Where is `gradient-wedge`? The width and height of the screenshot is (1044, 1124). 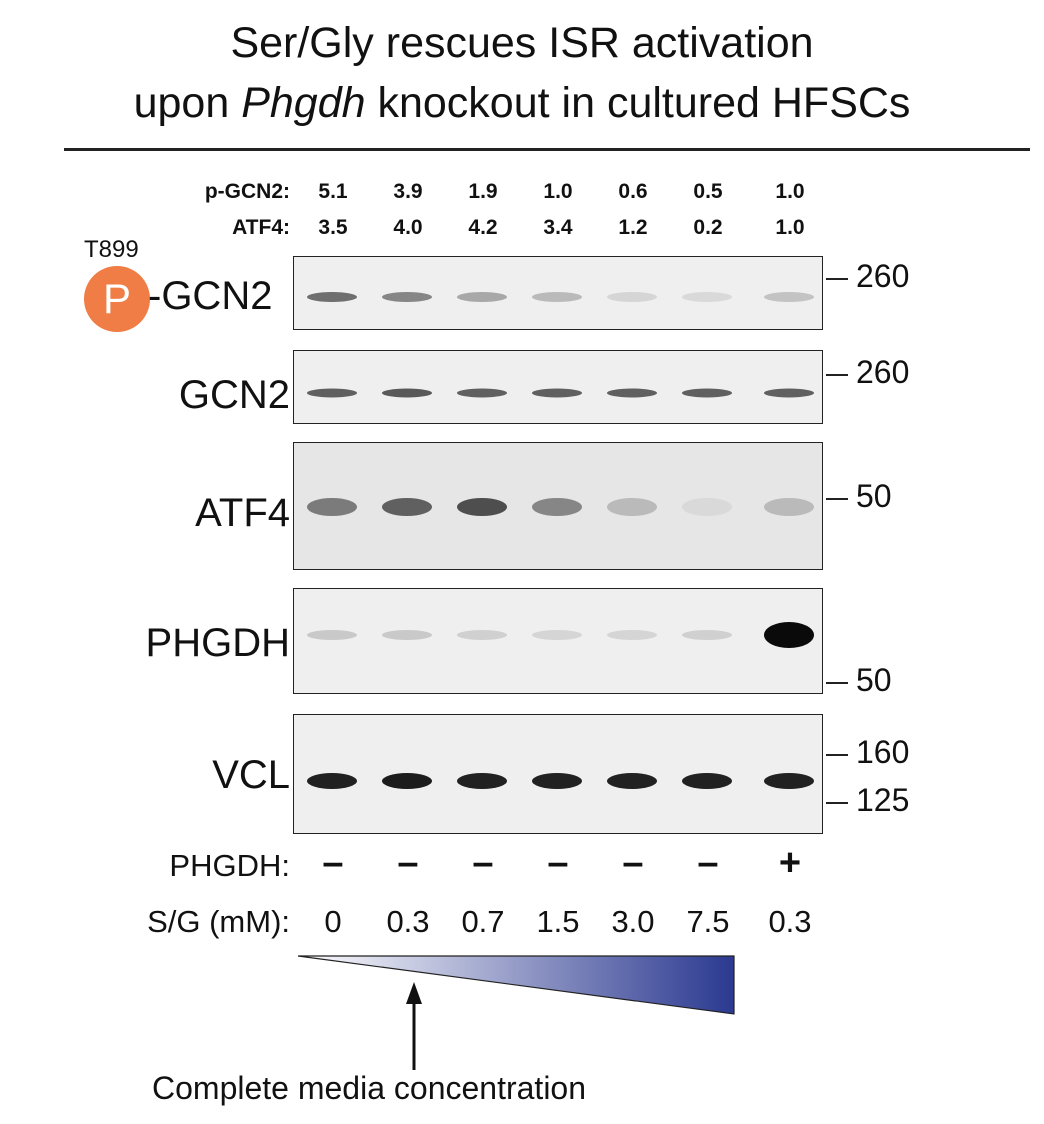 gradient-wedge is located at coordinates (516, 985).